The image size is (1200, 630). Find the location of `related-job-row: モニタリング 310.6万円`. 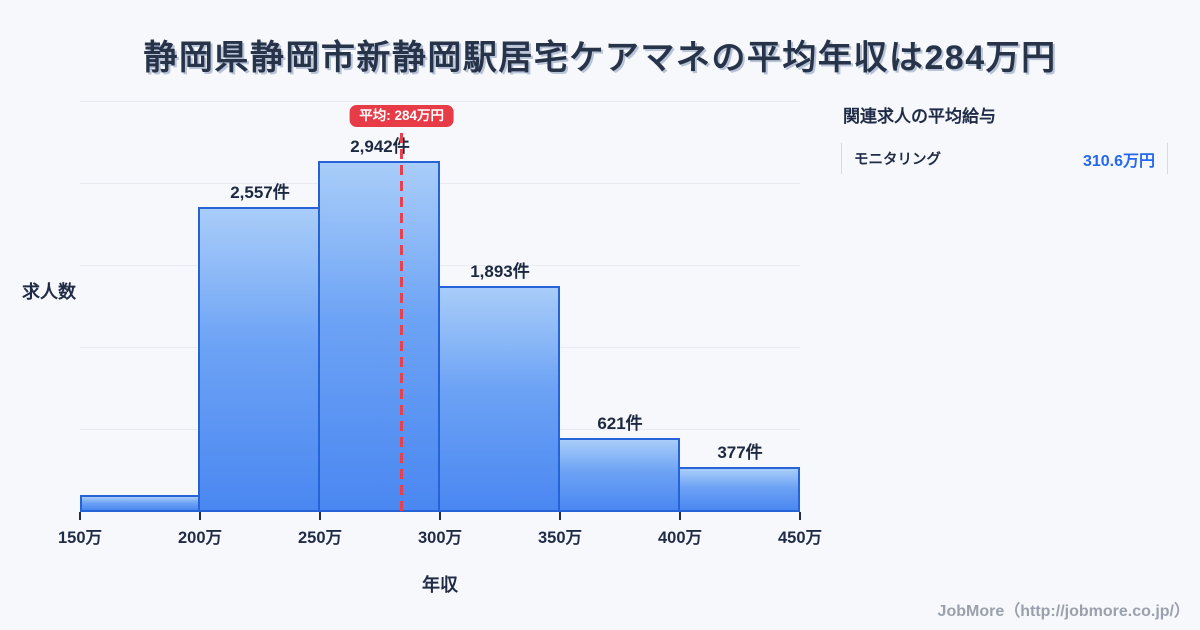

related-job-row: モニタリング 310.6万円 is located at coordinates (1004, 158).